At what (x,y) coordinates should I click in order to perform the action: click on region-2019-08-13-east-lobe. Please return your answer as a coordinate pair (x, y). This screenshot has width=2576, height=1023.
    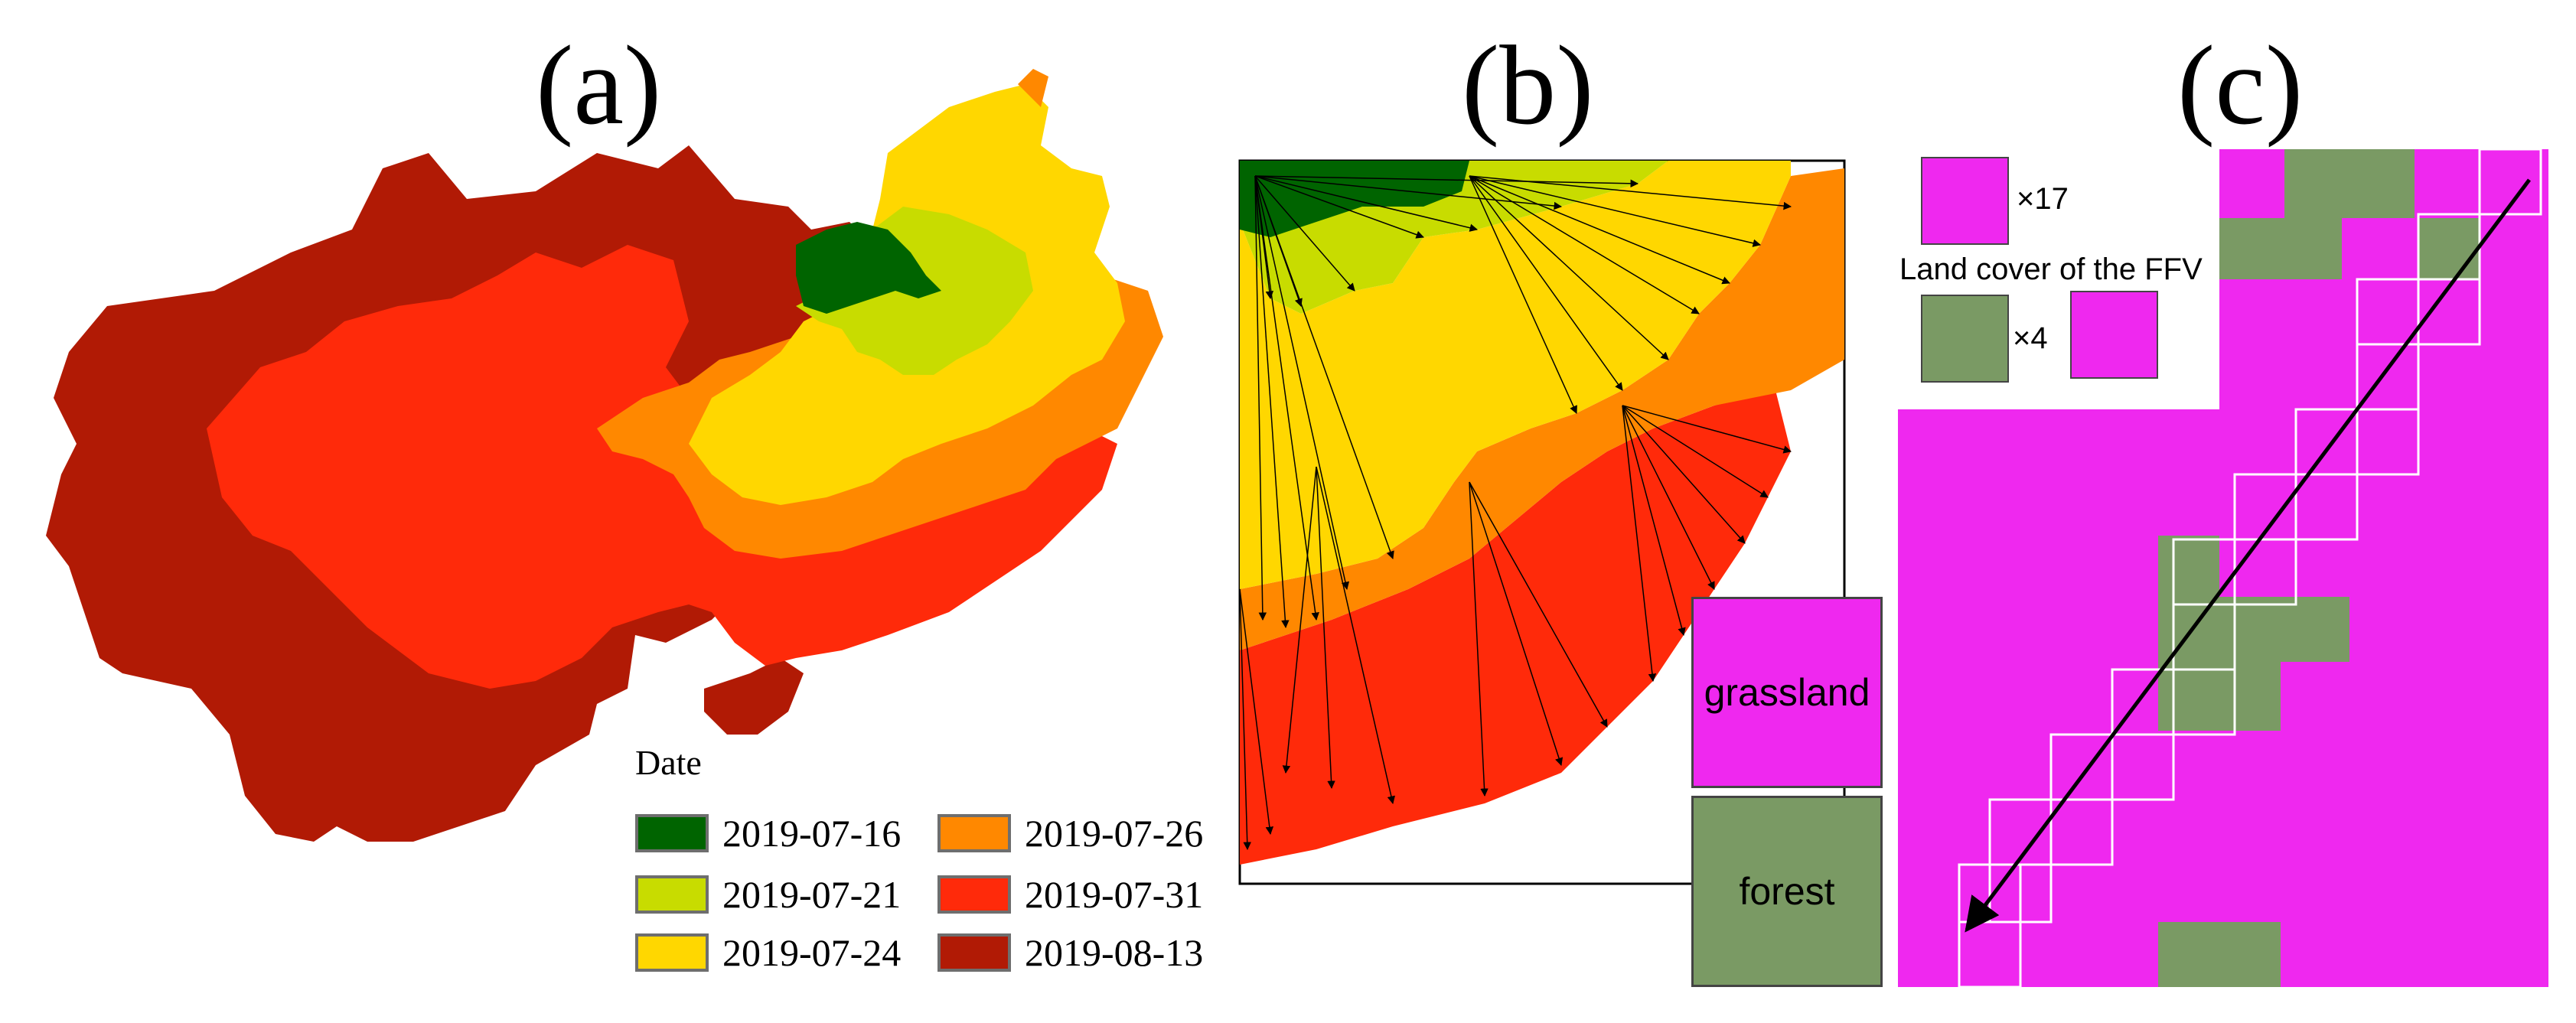
    Looking at the image, I should click on (754, 696).